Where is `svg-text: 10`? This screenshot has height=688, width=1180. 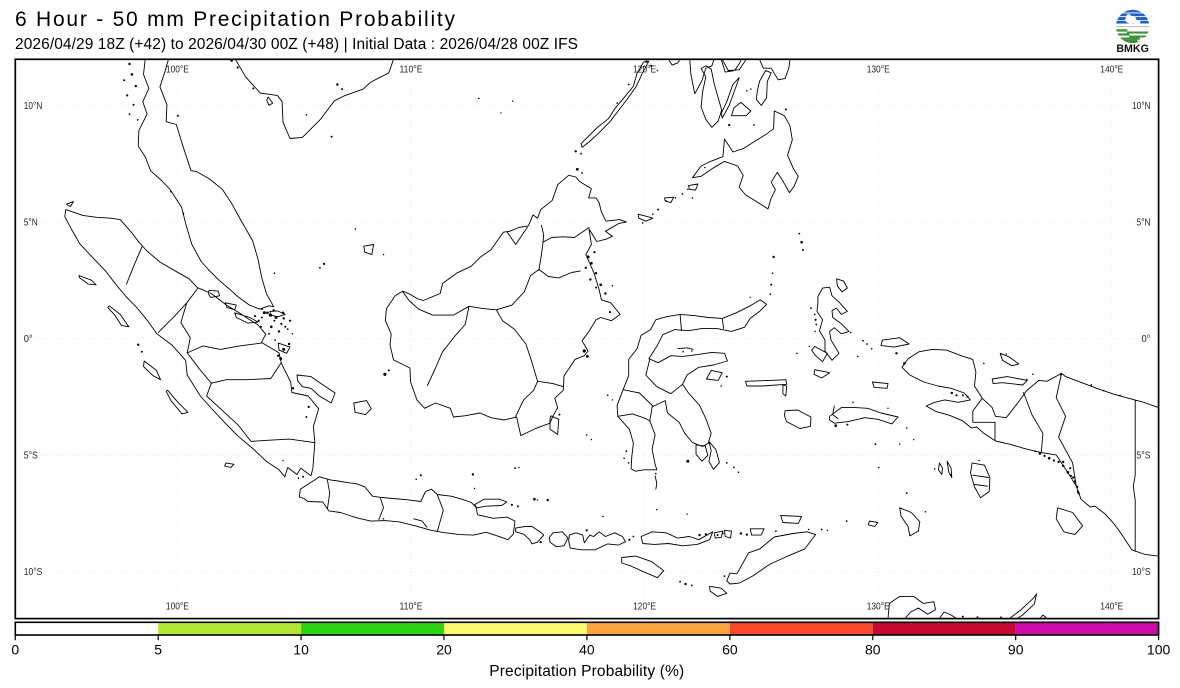
svg-text: 10 is located at coordinates (301, 650).